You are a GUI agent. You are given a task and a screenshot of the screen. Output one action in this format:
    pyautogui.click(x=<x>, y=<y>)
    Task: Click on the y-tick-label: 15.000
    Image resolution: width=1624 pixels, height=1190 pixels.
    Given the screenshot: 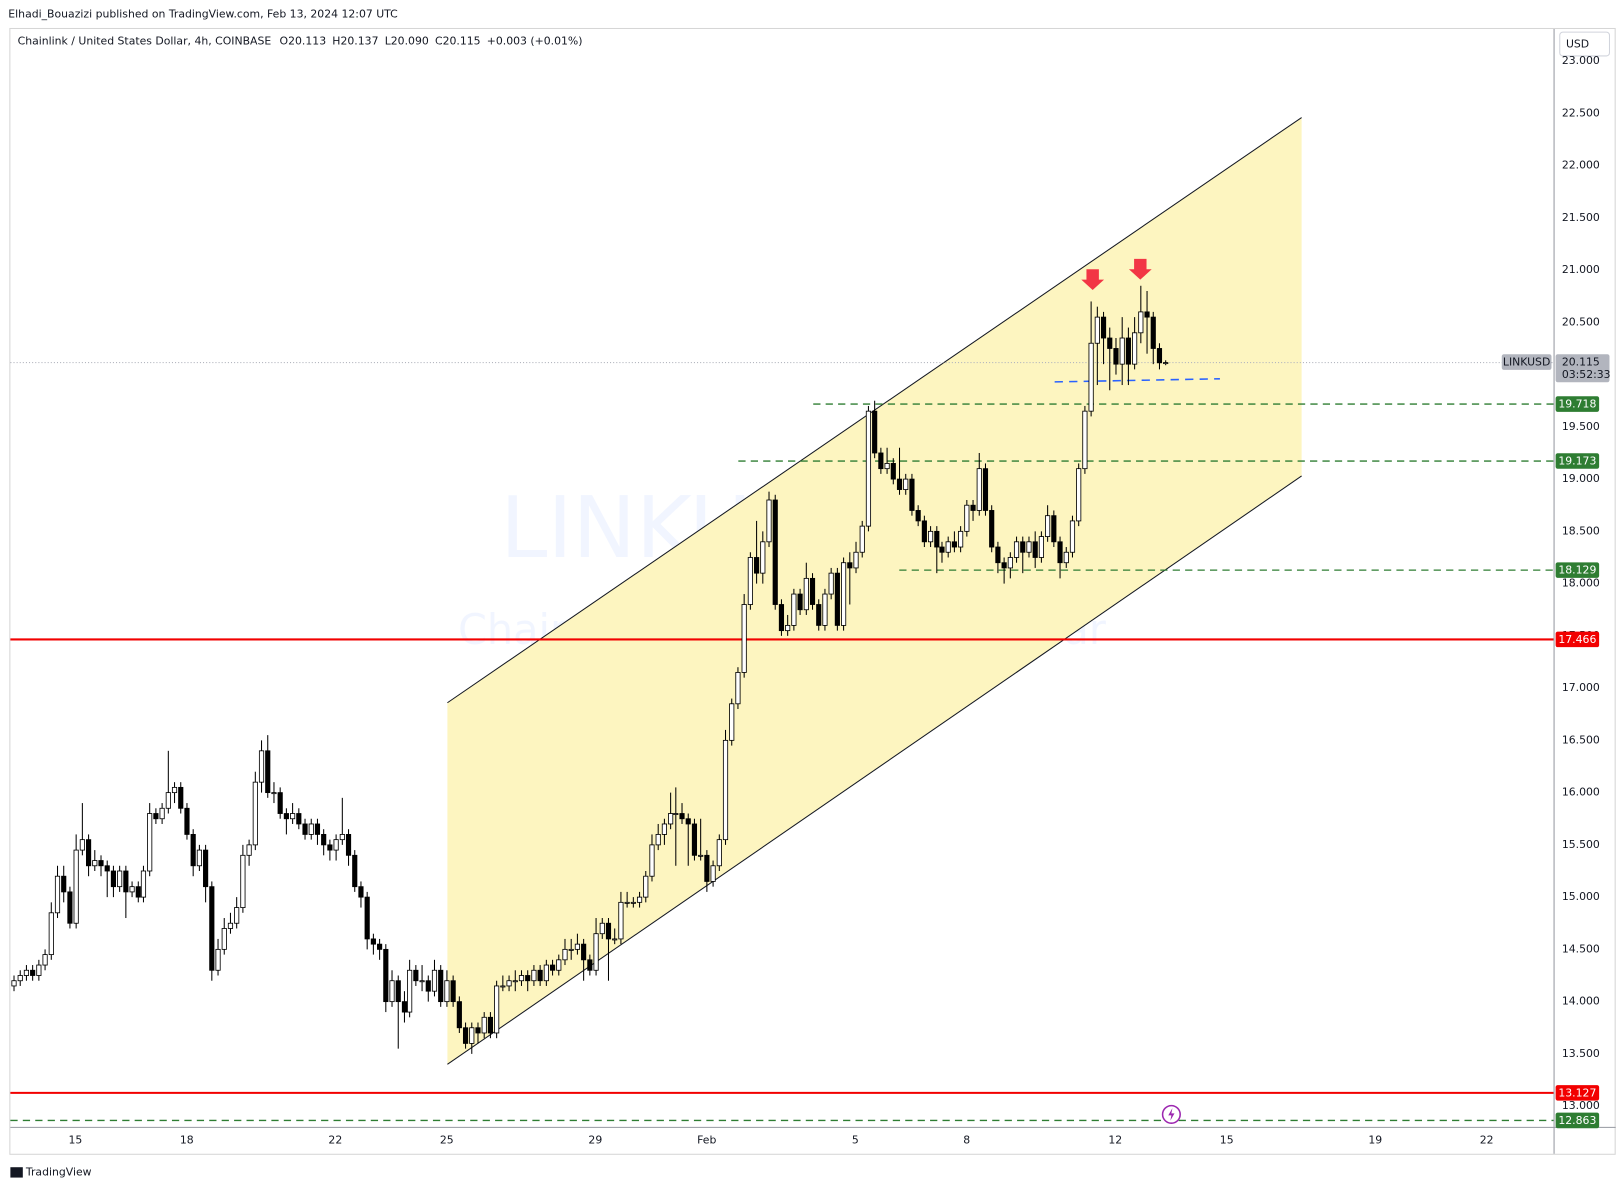 What is the action you would take?
    pyautogui.click(x=1581, y=896)
    